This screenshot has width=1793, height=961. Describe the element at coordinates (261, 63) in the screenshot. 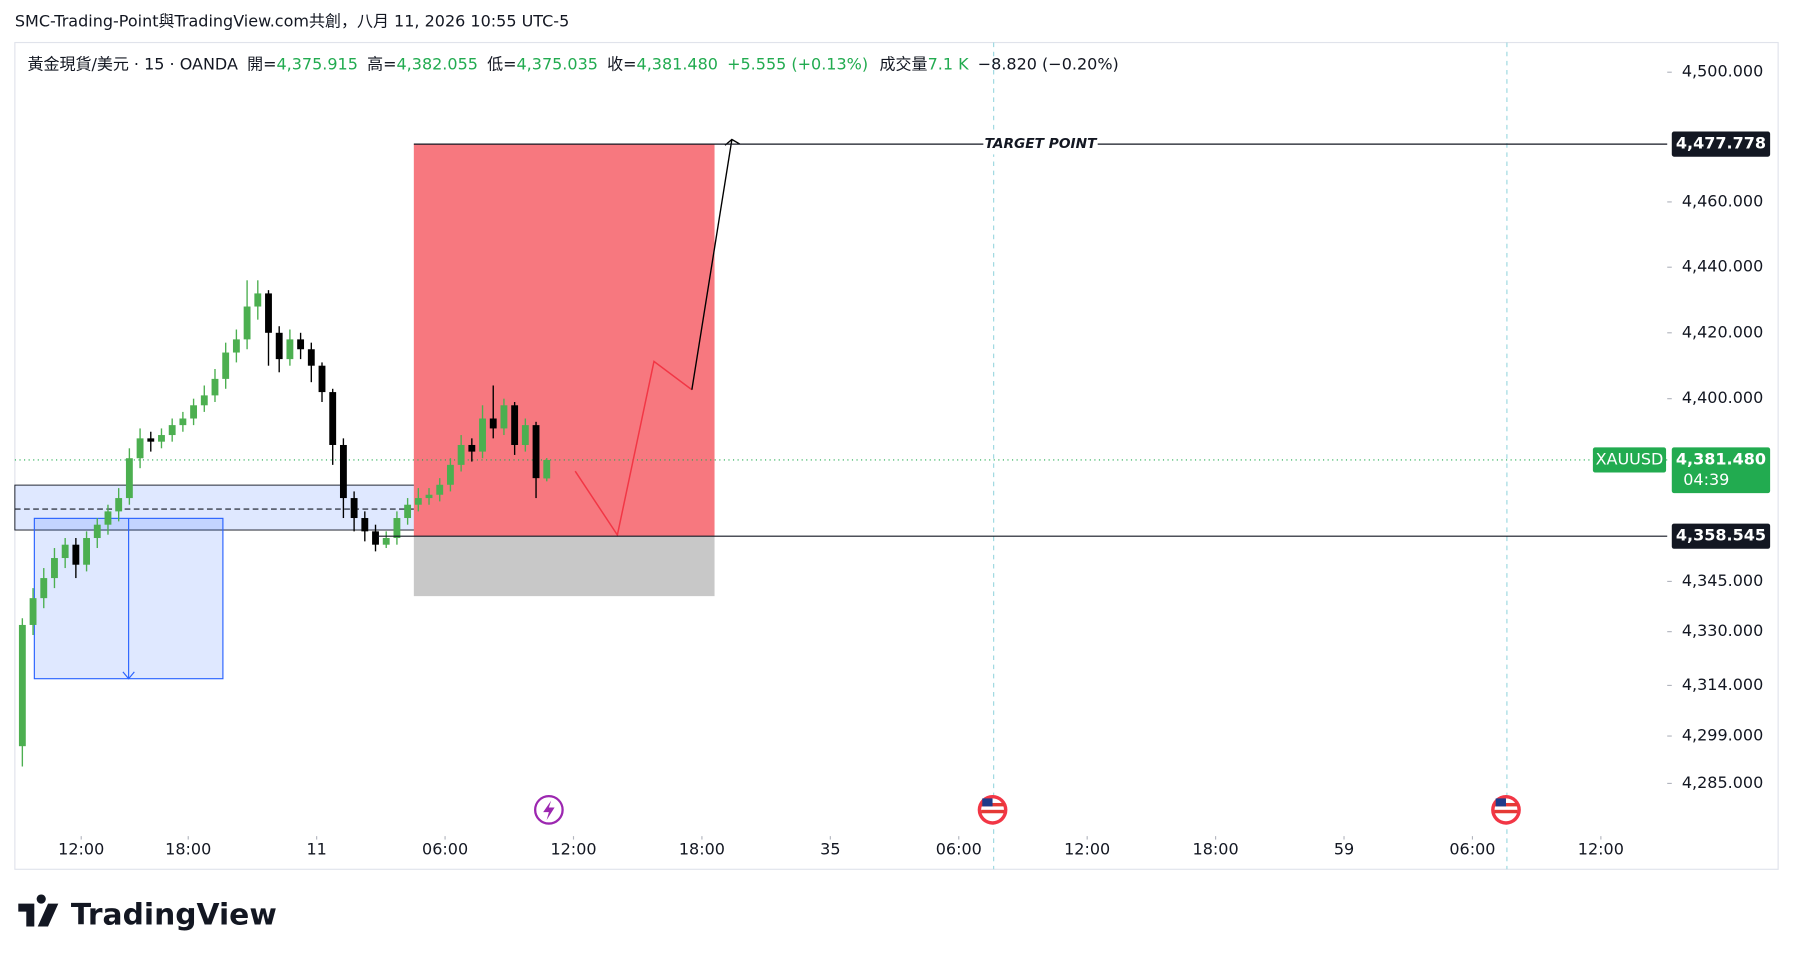

I see `open-label: 開=` at that location.